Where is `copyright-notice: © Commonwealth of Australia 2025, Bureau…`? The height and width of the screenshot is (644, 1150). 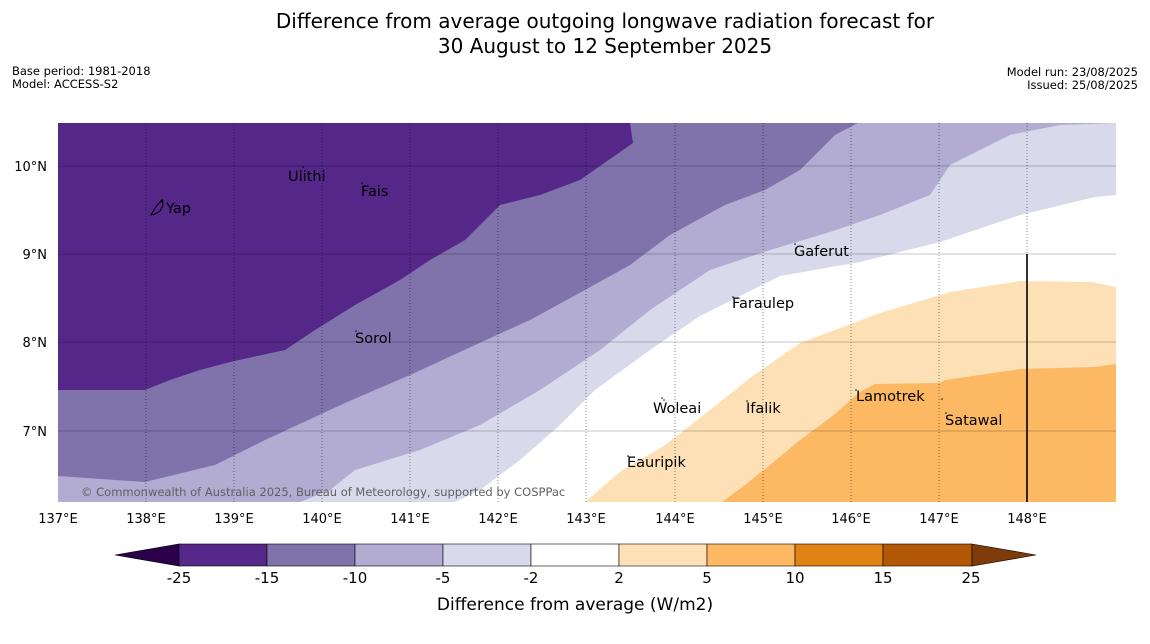 copyright-notice: © Commonwealth of Australia 2025, Bureau… is located at coordinates (323, 492).